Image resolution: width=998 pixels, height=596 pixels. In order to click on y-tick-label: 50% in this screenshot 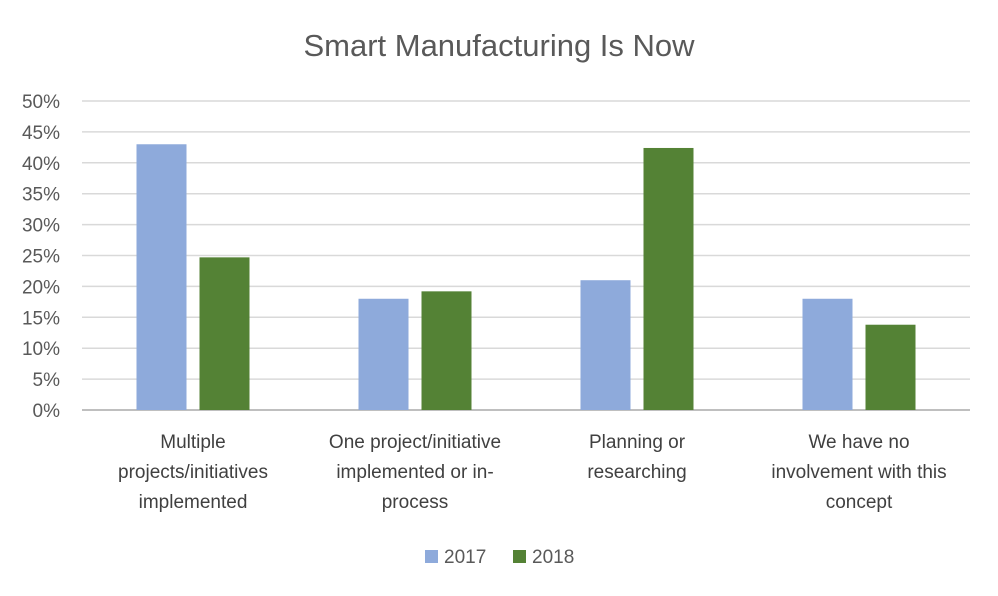, I will do `click(41, 102)`.